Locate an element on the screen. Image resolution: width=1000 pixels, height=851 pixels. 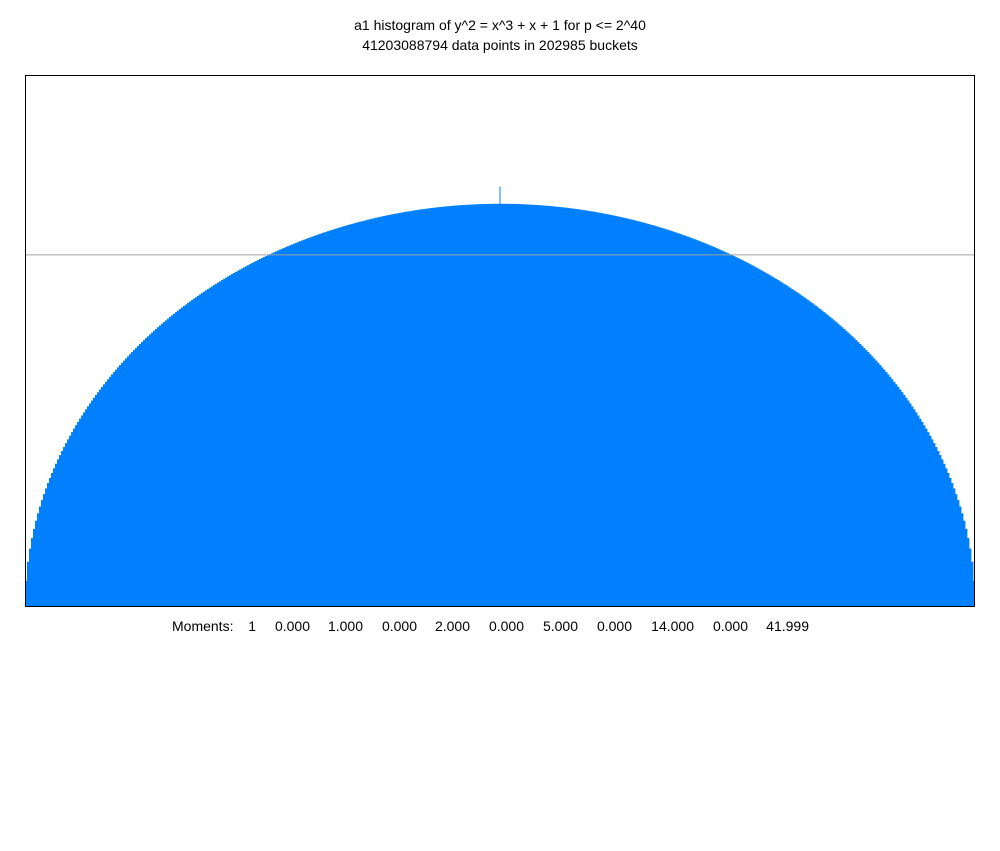
moment-value-10: 41.999 is located at coordinates (787, 626).